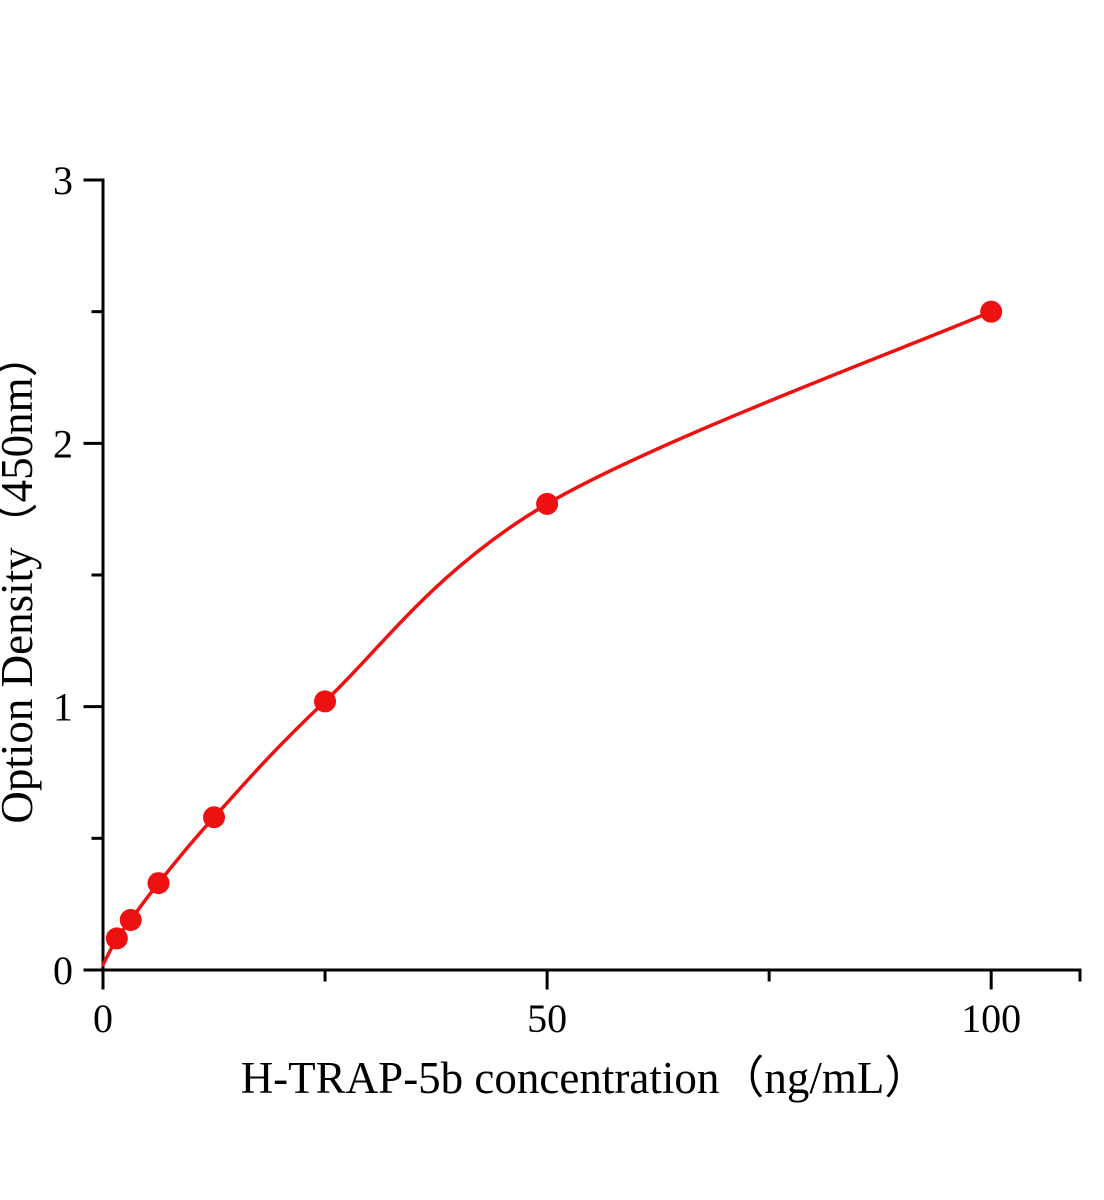 The height and width of the screenshot is (1200, 1104). What do you see at coordinates (547, 1018) in the screenshot?
I see `x-tick-label: 50` at bounding box center [547, 1018].